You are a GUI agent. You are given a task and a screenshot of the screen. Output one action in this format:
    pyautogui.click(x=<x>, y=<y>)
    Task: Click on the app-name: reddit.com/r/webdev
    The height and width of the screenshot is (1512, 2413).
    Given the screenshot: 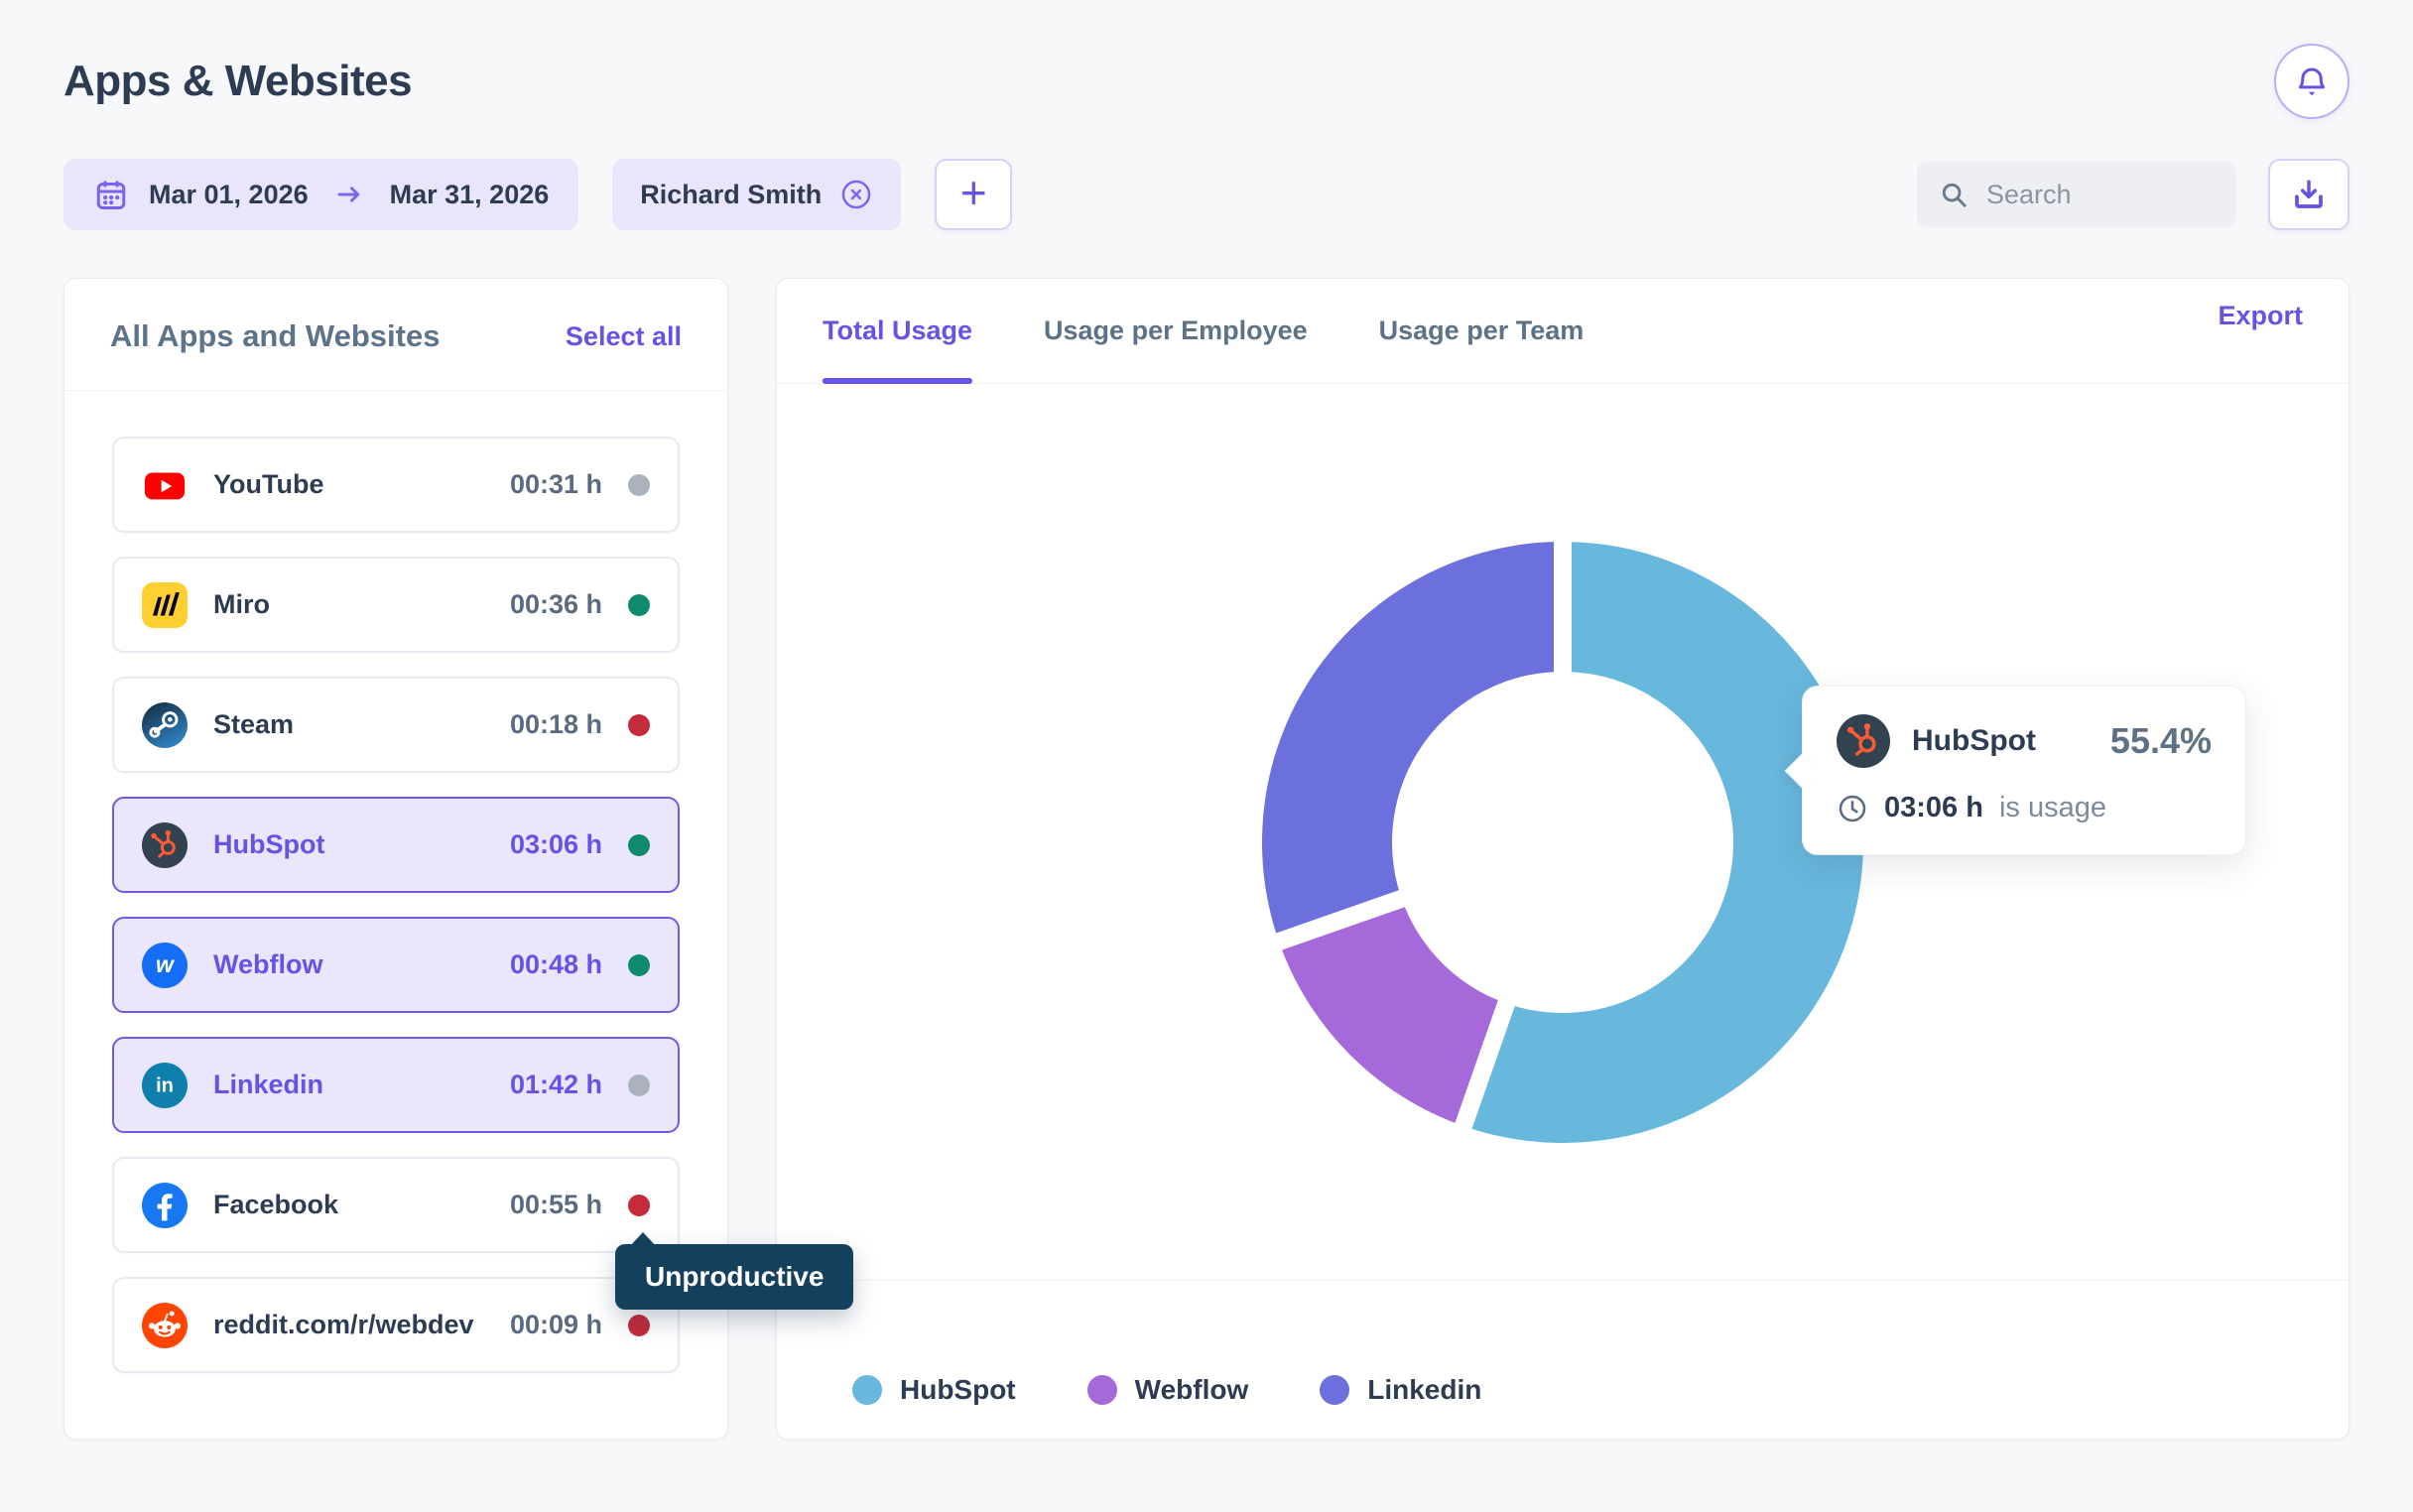 What is the action you would take?
    pyautogui.click(x=343, y=1324)
    